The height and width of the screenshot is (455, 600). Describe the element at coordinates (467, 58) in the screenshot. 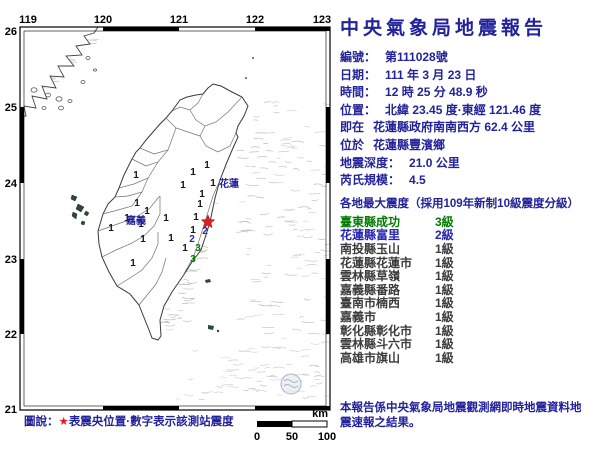

I see `report-field-row: 編號： 第111028號` at that location.